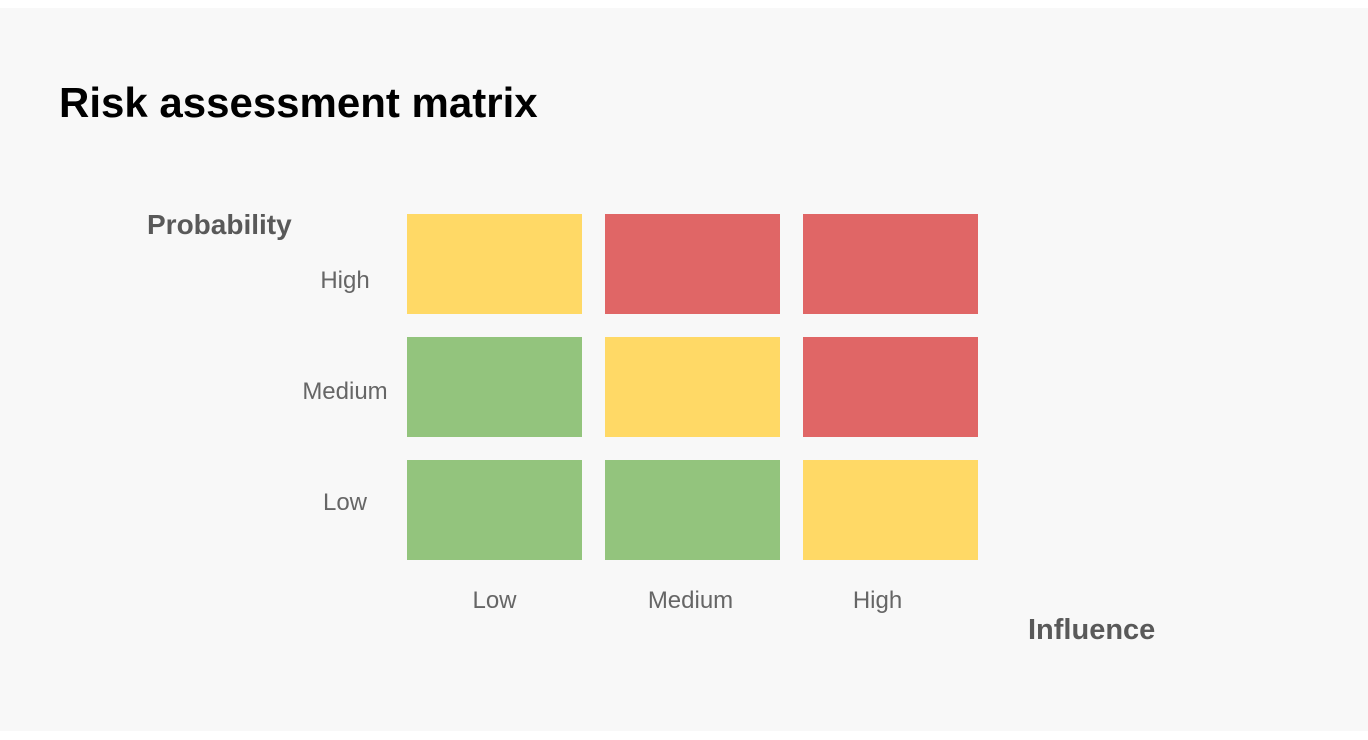 This screenshot has width=1368, height=740. Describe the element at coordinates (494, 600) in the screenshot. I see `col-label-influence-low: Low` at that location.